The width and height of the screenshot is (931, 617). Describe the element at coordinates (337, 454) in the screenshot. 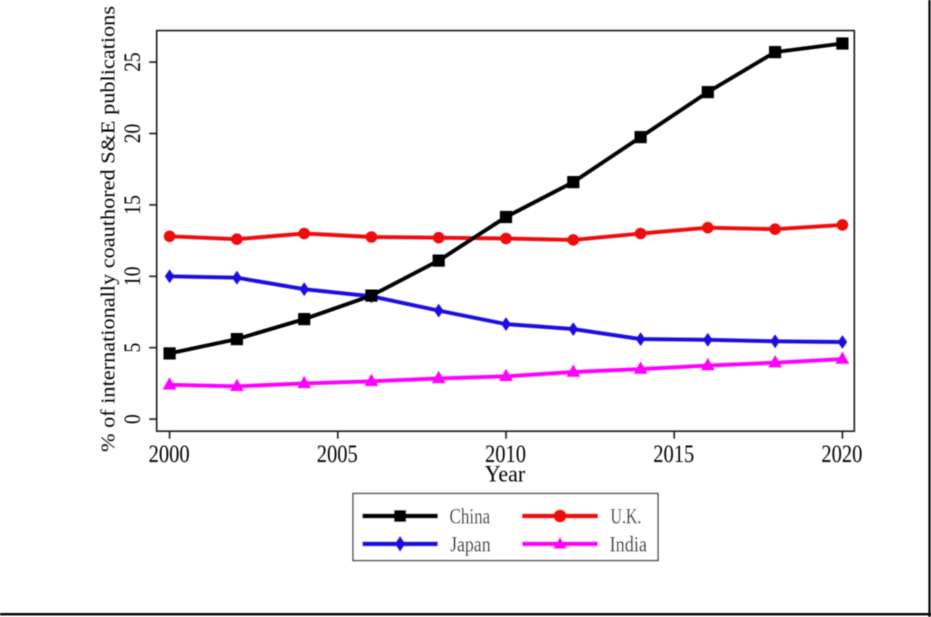

I see `svg-text: 2005` at that location.